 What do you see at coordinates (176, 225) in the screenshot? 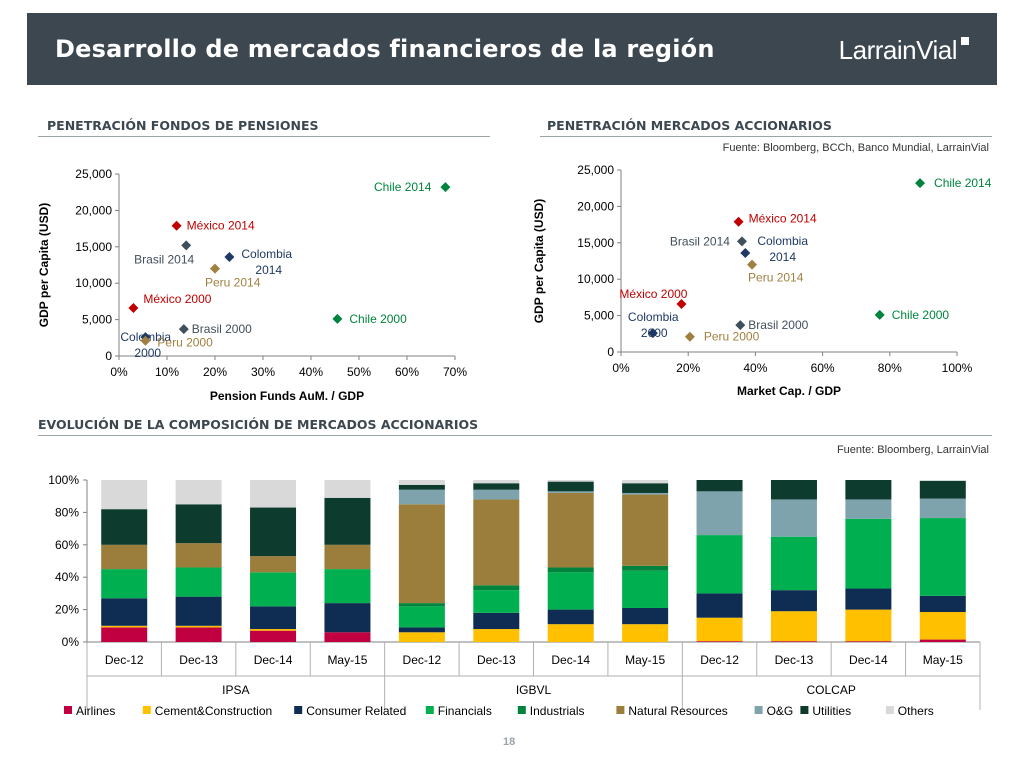
I see `data-point-mexico-2014` at bounding box center [176, 225].